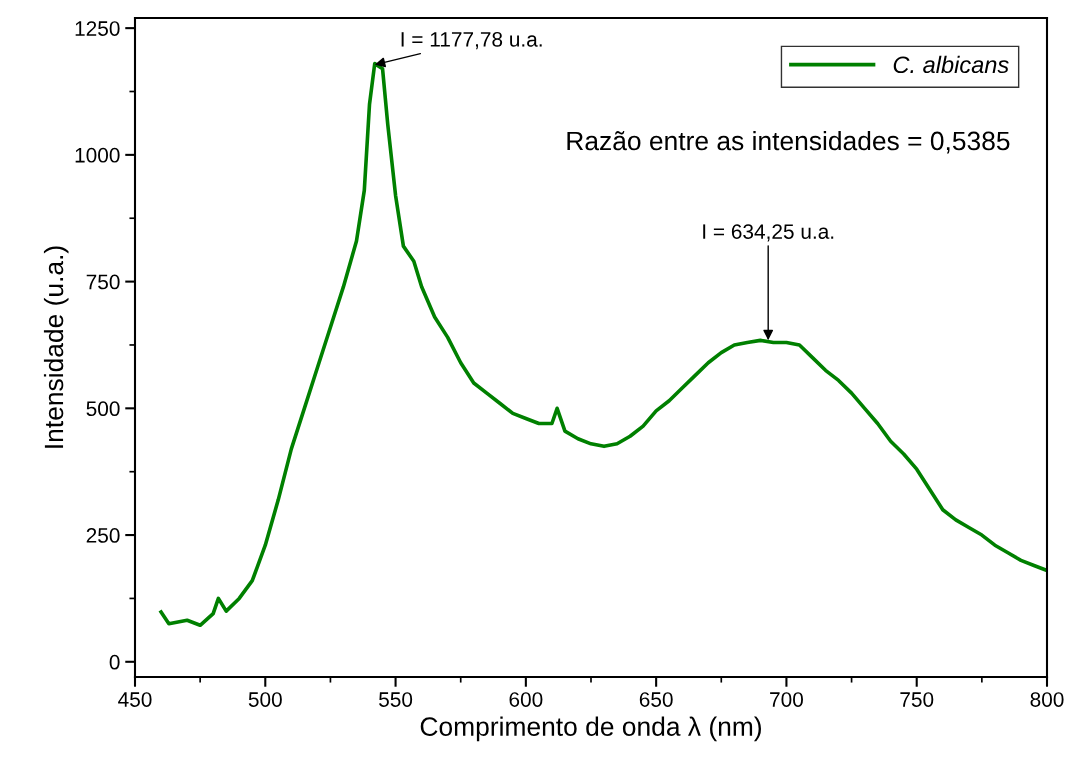 The width and height of the screenshot is (1075, 769). I want to click on annotation: I = 634,25 u.a., so click(768, 233).